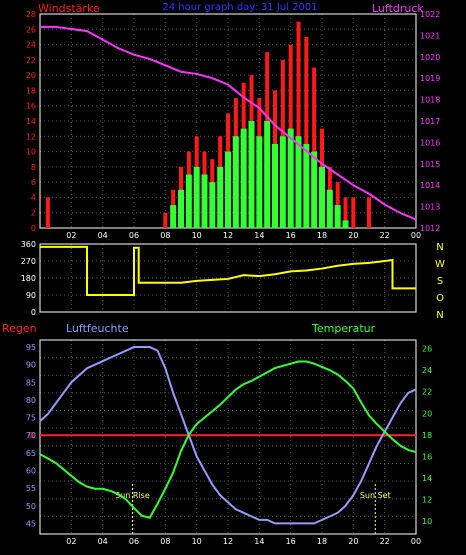 The image size is (466, 555). I want to click on wind-y-tick: 4, so click(33, 197).